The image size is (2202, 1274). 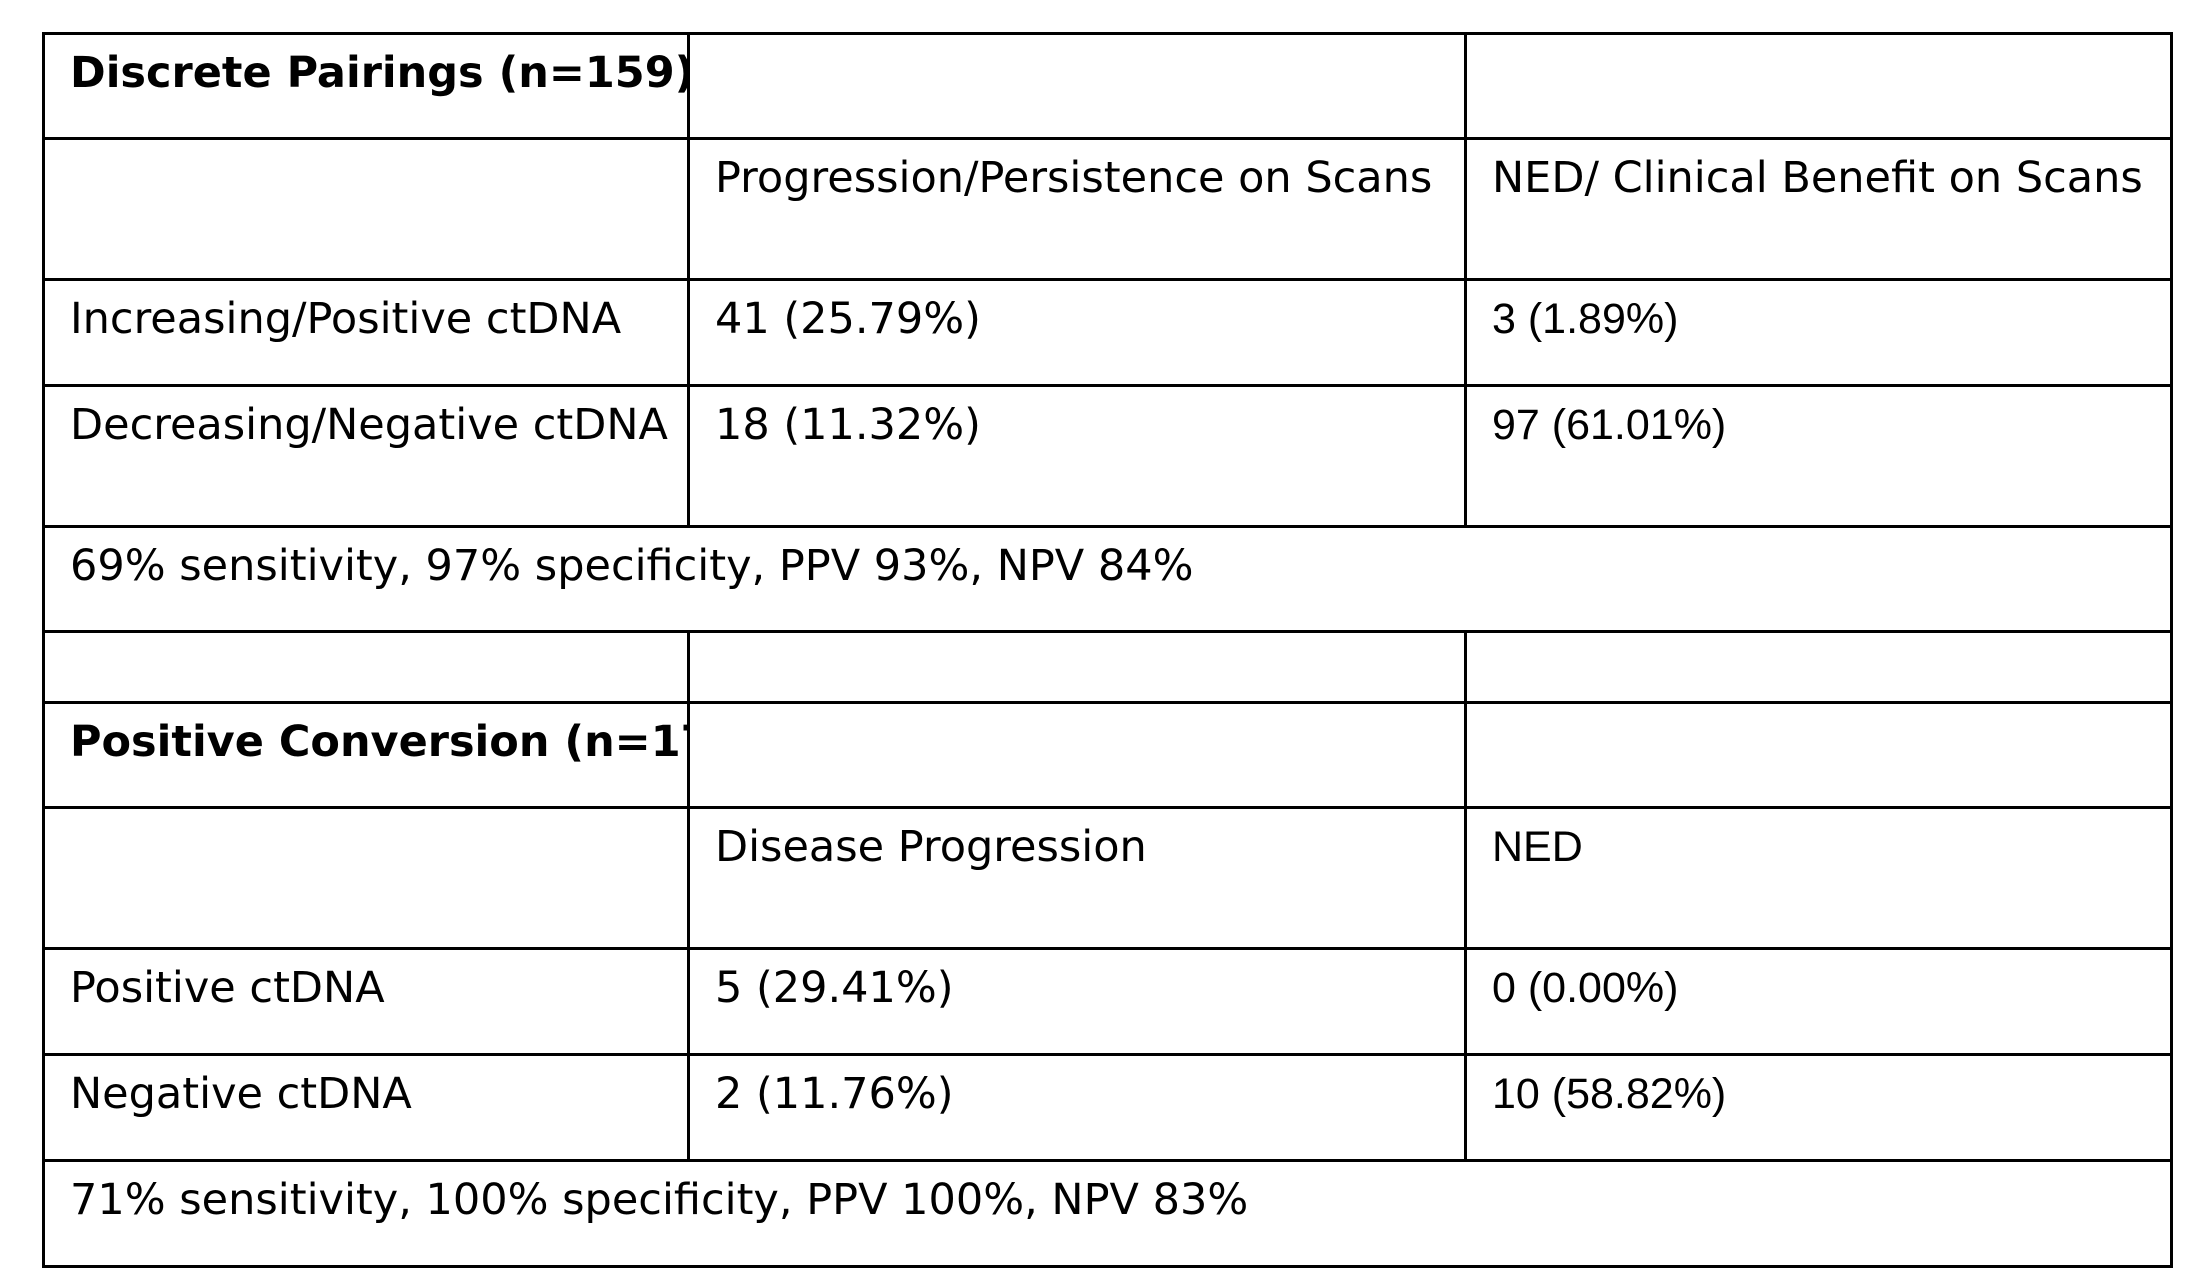 I want to click on table-row: Positive ctDNA 5 (29.41%) 0 (0.00%), so click(x=1107, y=1001).